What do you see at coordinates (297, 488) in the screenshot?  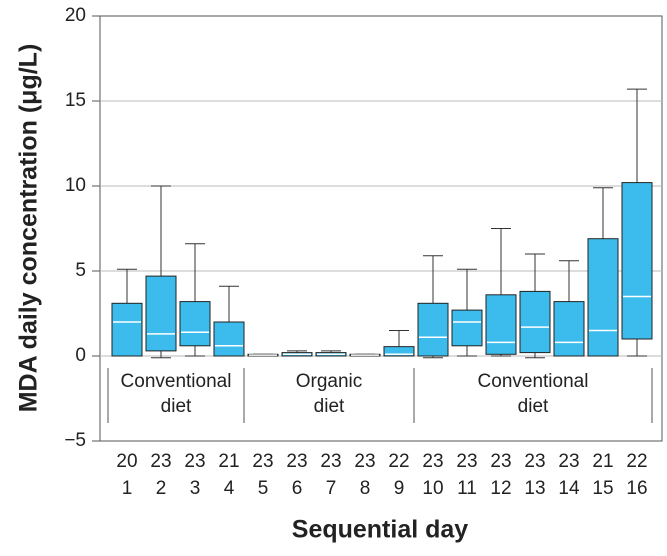 I see `x-tick-label: 6` at bounding box center [297, 488].